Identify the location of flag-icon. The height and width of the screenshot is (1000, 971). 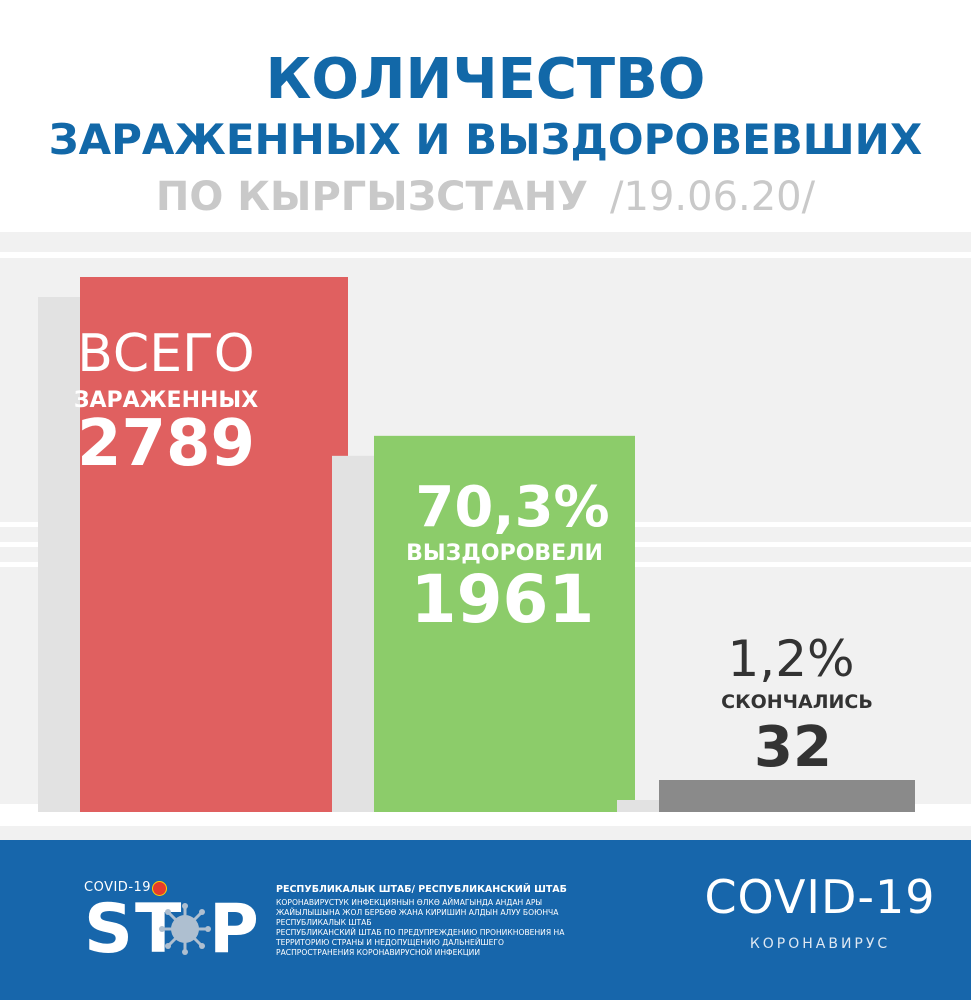
(159, 888).